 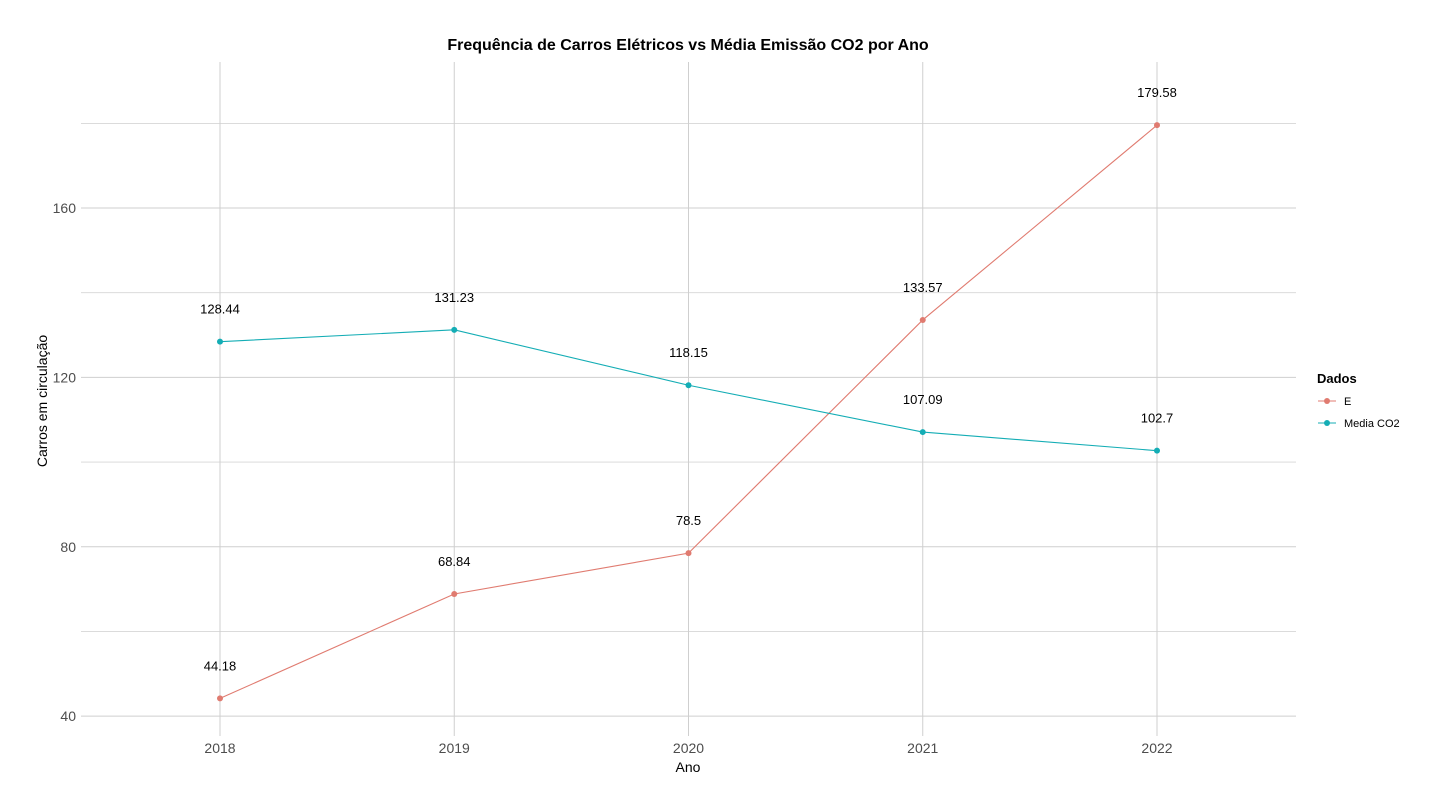 What do you see at coordinates (65, 208) in the screenshot?
I see `y-tick-label: 160` at bounding box center [65, 208].